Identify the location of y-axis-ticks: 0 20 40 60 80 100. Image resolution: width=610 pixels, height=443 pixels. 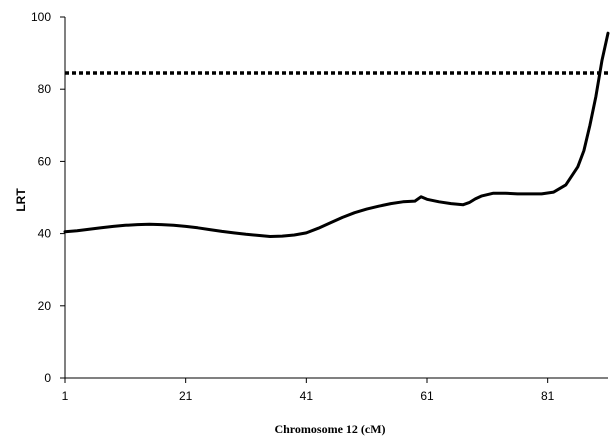
(48, 197).